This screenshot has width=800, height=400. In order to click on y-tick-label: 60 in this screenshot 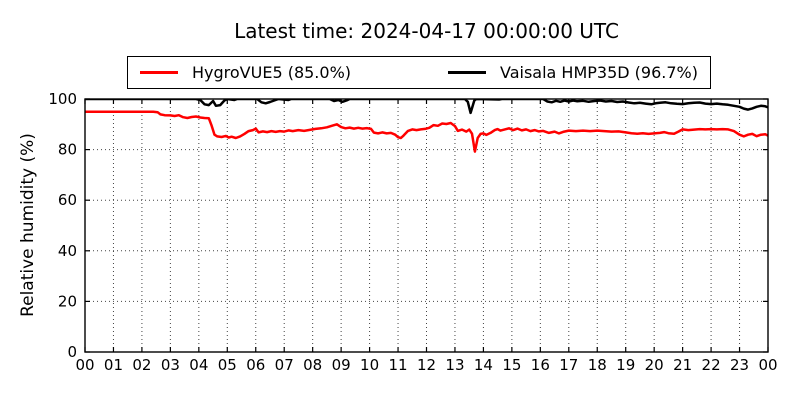, I will do `click(67, 200)`.